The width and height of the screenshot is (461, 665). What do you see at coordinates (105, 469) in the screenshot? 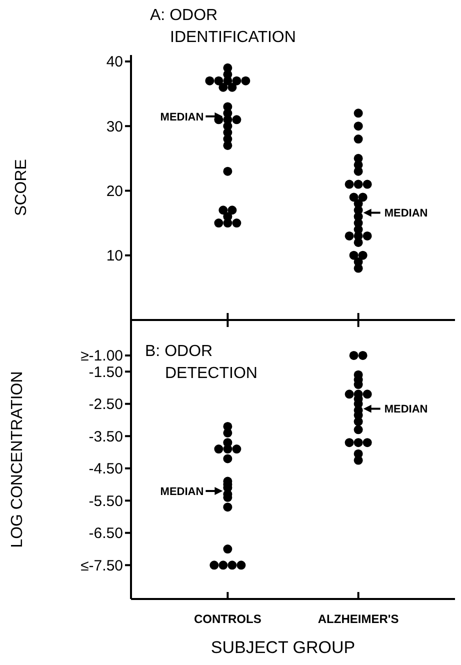
I see `y-tick-label: -4.50` at bounding box center [105, 469].